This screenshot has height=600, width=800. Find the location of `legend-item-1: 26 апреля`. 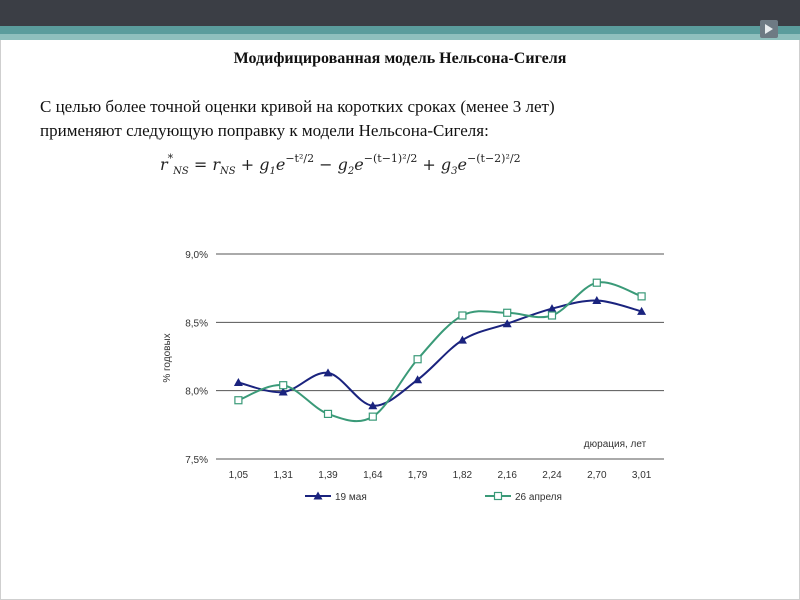

legend-item-1: 26 апреля is located at coordinates (523, 497).